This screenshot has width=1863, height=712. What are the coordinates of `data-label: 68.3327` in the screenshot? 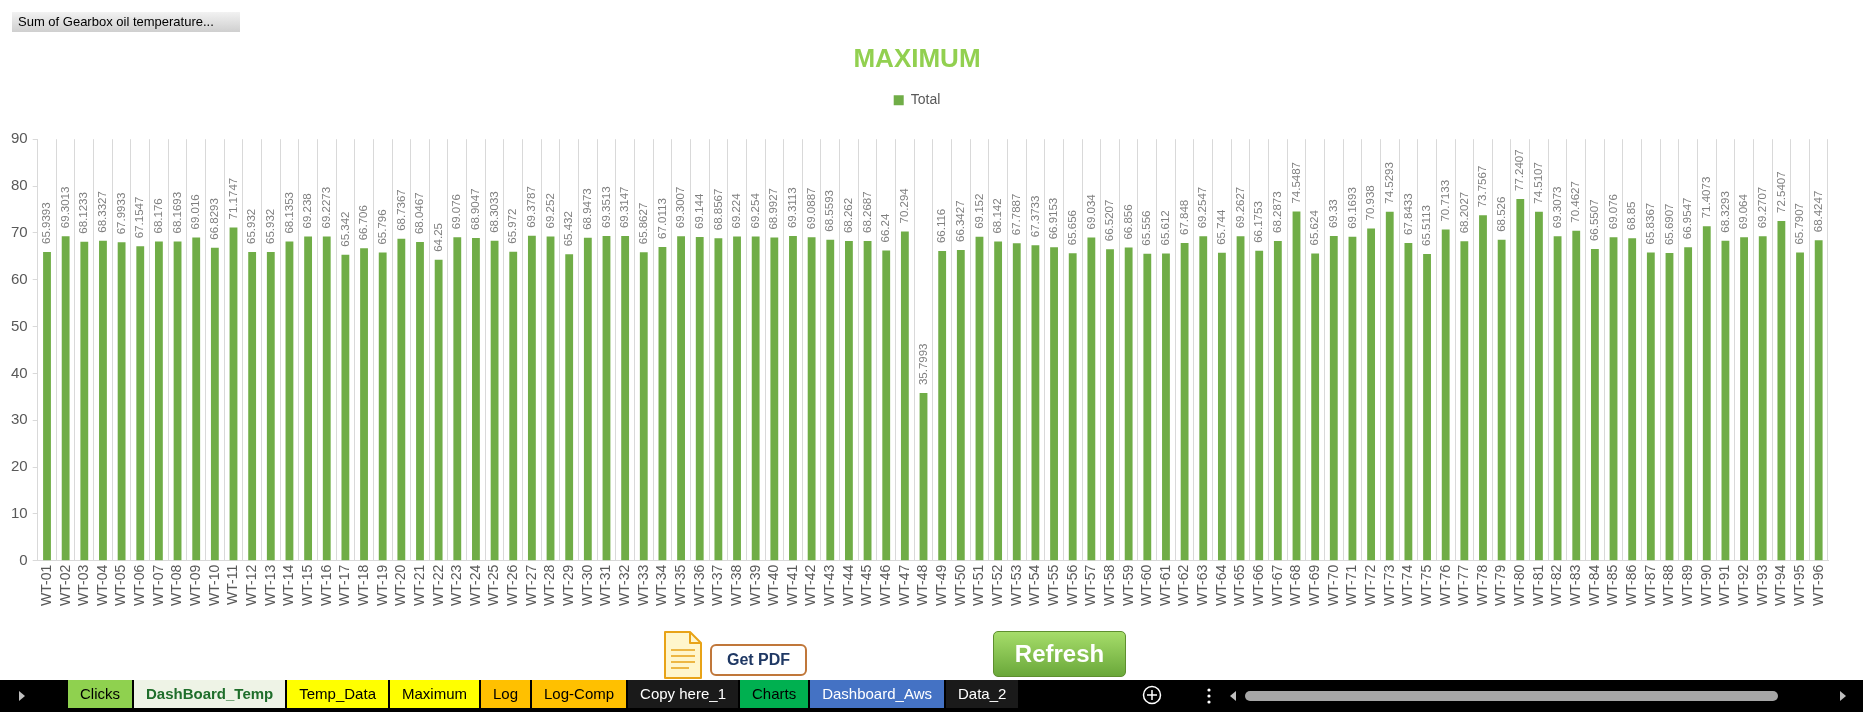 It's located at (102, 212).